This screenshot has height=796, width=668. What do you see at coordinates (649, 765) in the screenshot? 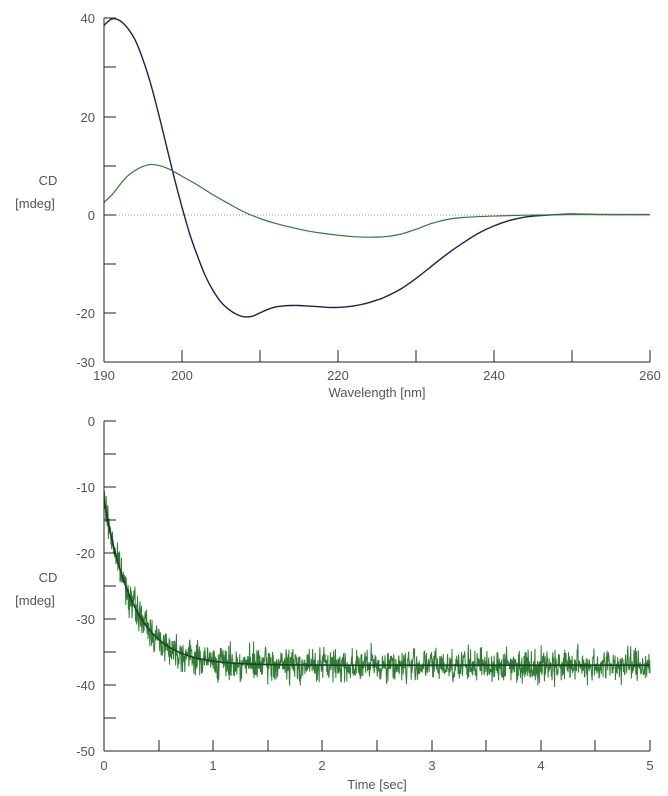
I see `chart2-xtick-label-5: 5` at bounding box center [649, 765].